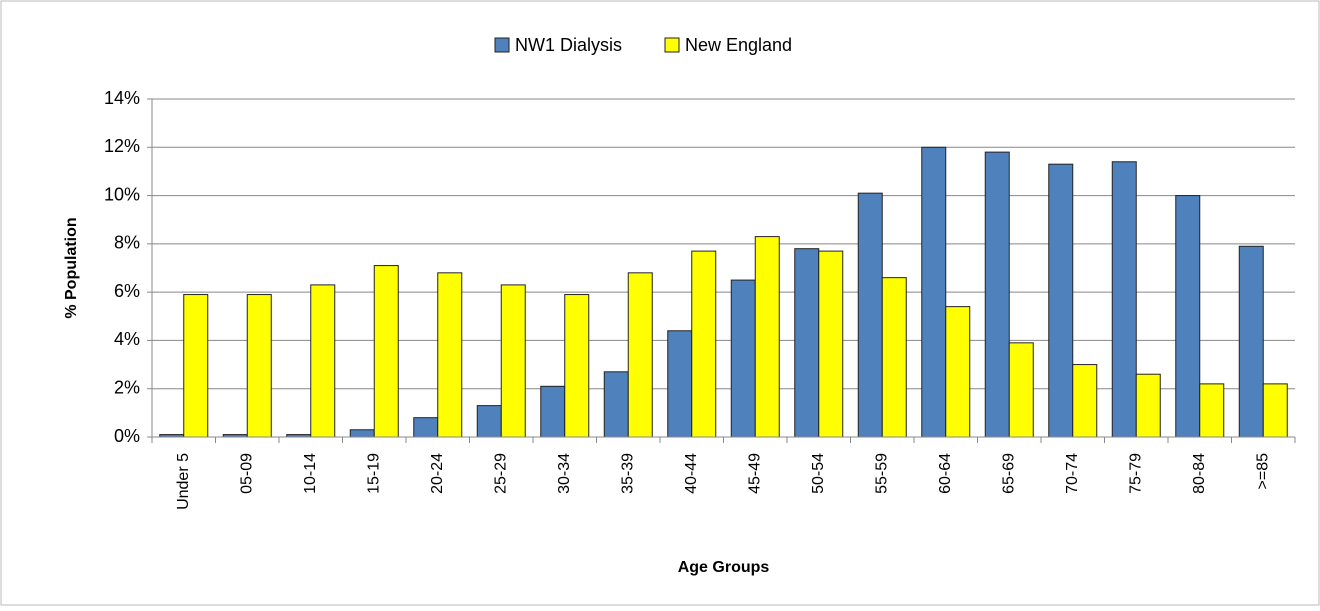 This screenshot has width=1320, height=611. What do you see at coordinates (1072, 473) in the screenshot?
I see `x-tick-label: 70-74` at bounding box center [1072, 473].